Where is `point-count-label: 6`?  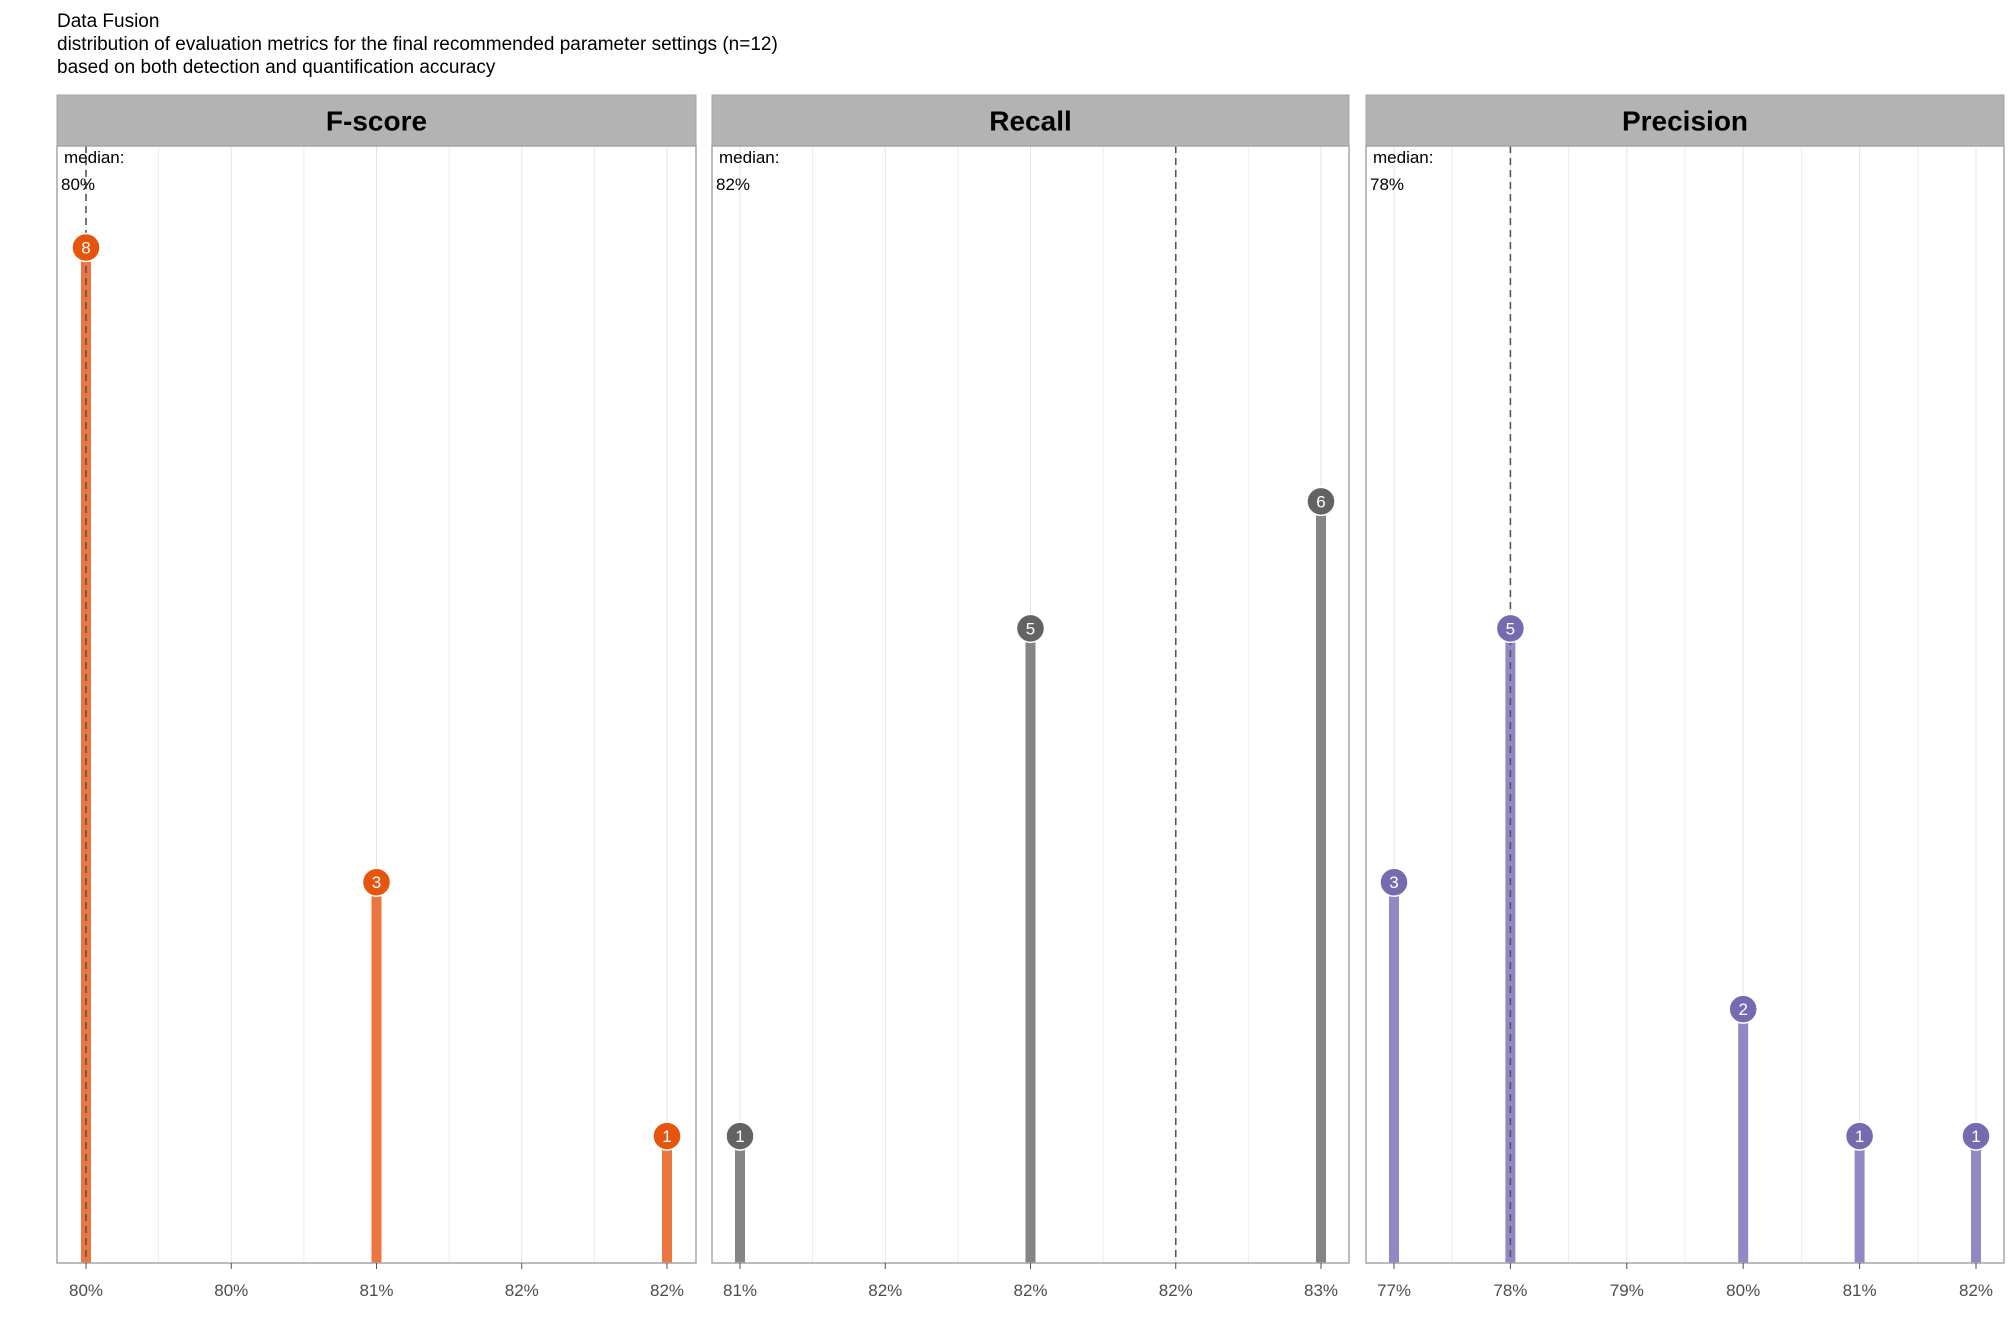
point-count-label: 6 is located at coordinates (1320, 501).